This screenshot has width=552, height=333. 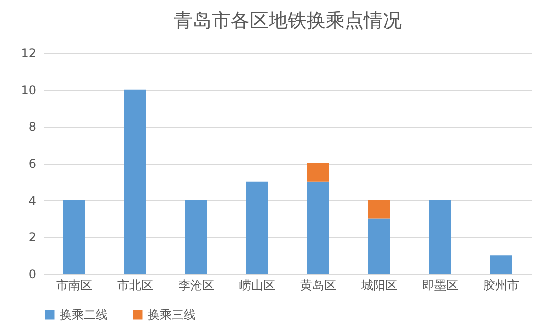 I want to click on x-tick-label: 市南区, so click(x=74, y=285).